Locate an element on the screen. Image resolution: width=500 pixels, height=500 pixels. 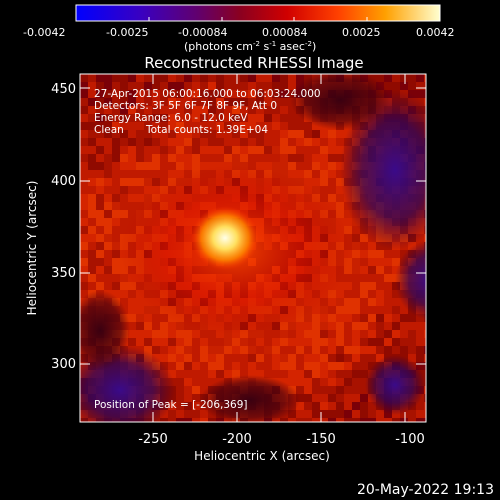
x-tick-label: -200 is located at coordinates (237, 439).